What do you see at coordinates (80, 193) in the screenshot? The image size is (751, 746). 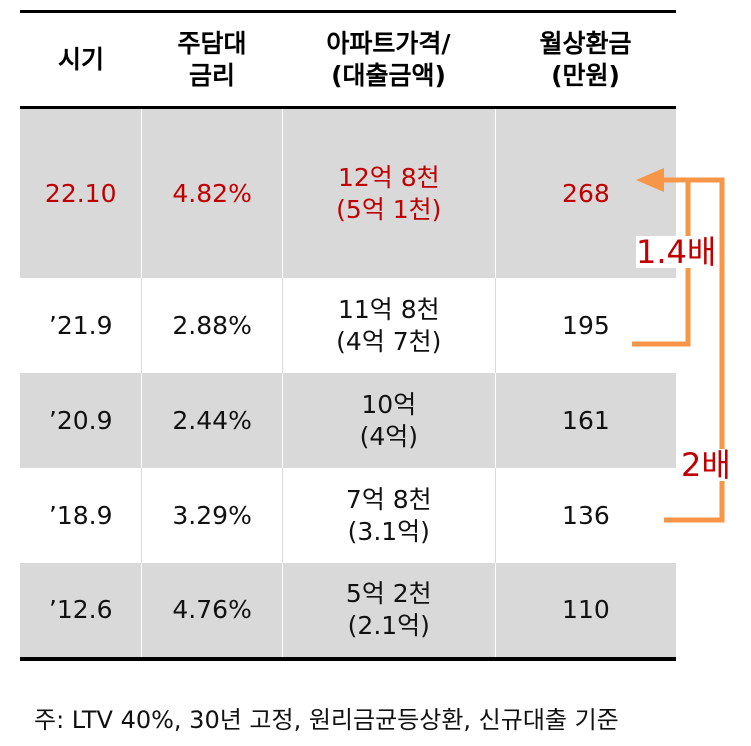 I see `cell-period: 22.10` at bounding box center [80, 193].